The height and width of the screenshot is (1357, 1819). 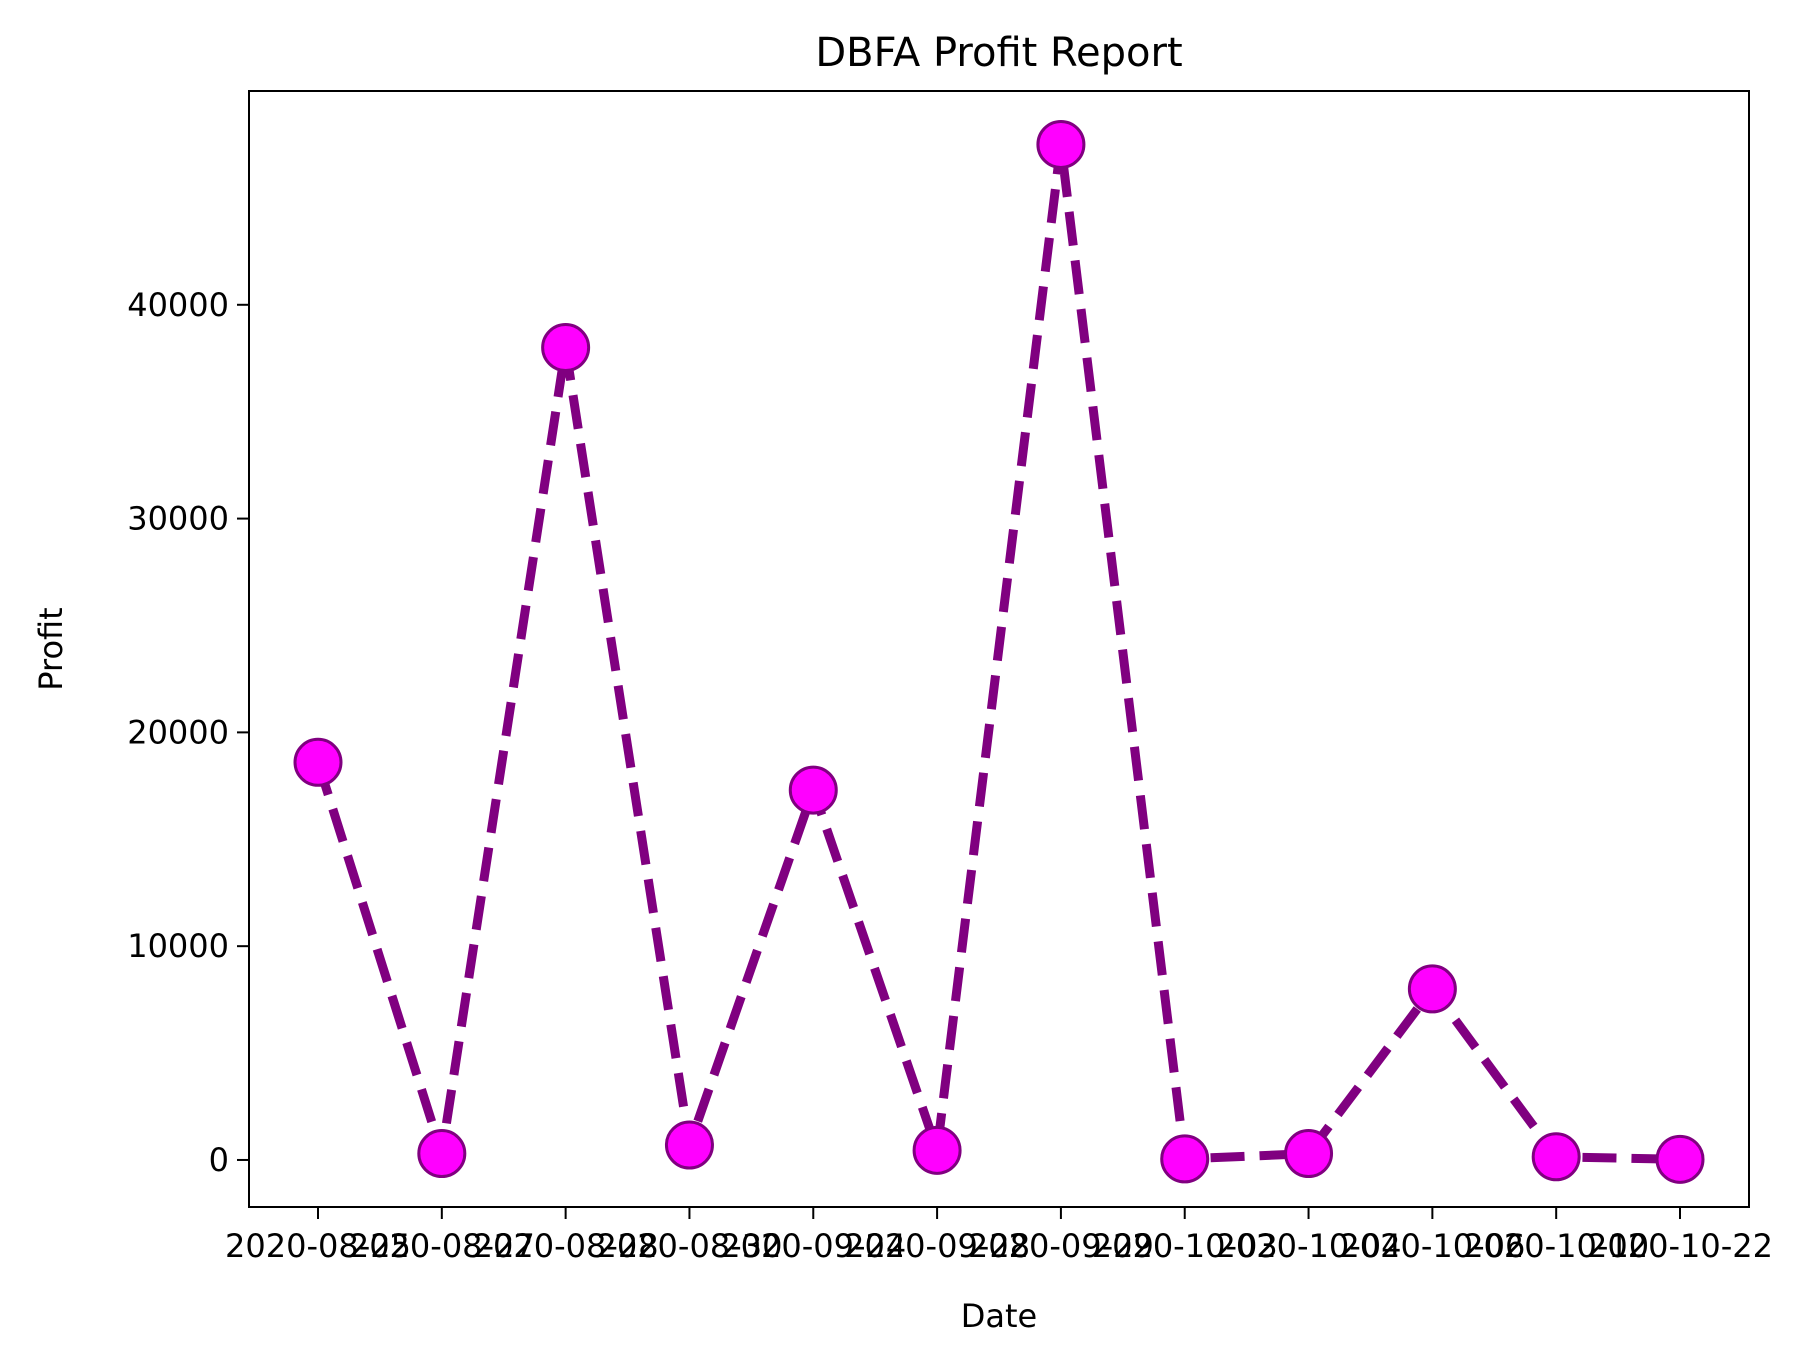 I want to click on y-tick-label: 0, so click(x=219, y=1160).